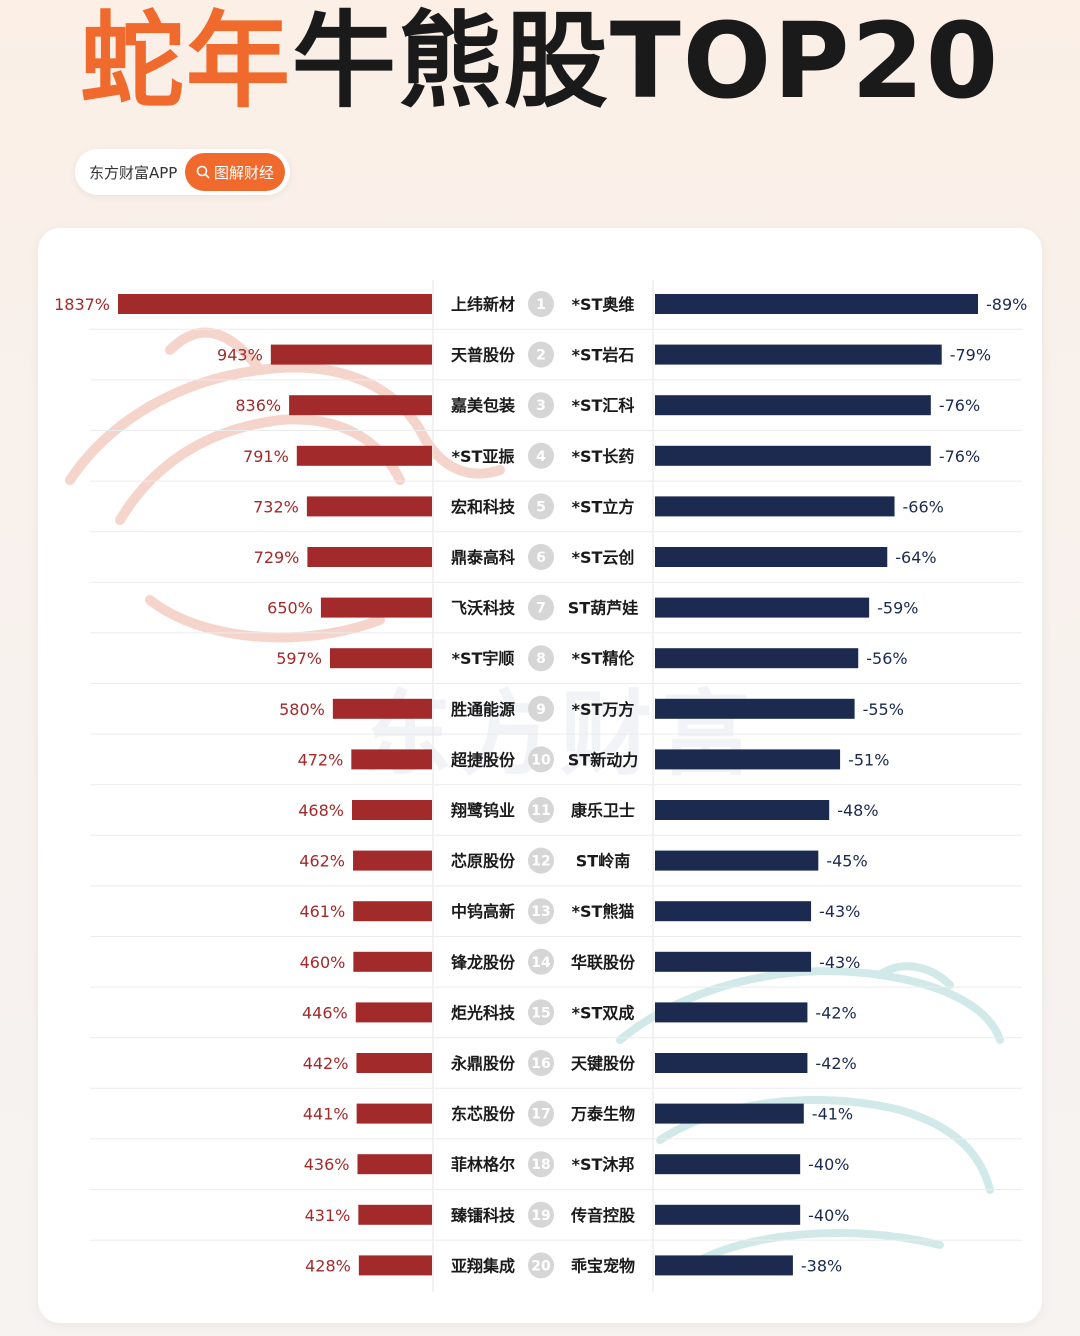 Image resolution: width=1080 pixels, height=1336 pixels. What do you see at coordinates (285, 485) in the screenshot?
I see `bull-illustration` at bounding box center [285, 485].